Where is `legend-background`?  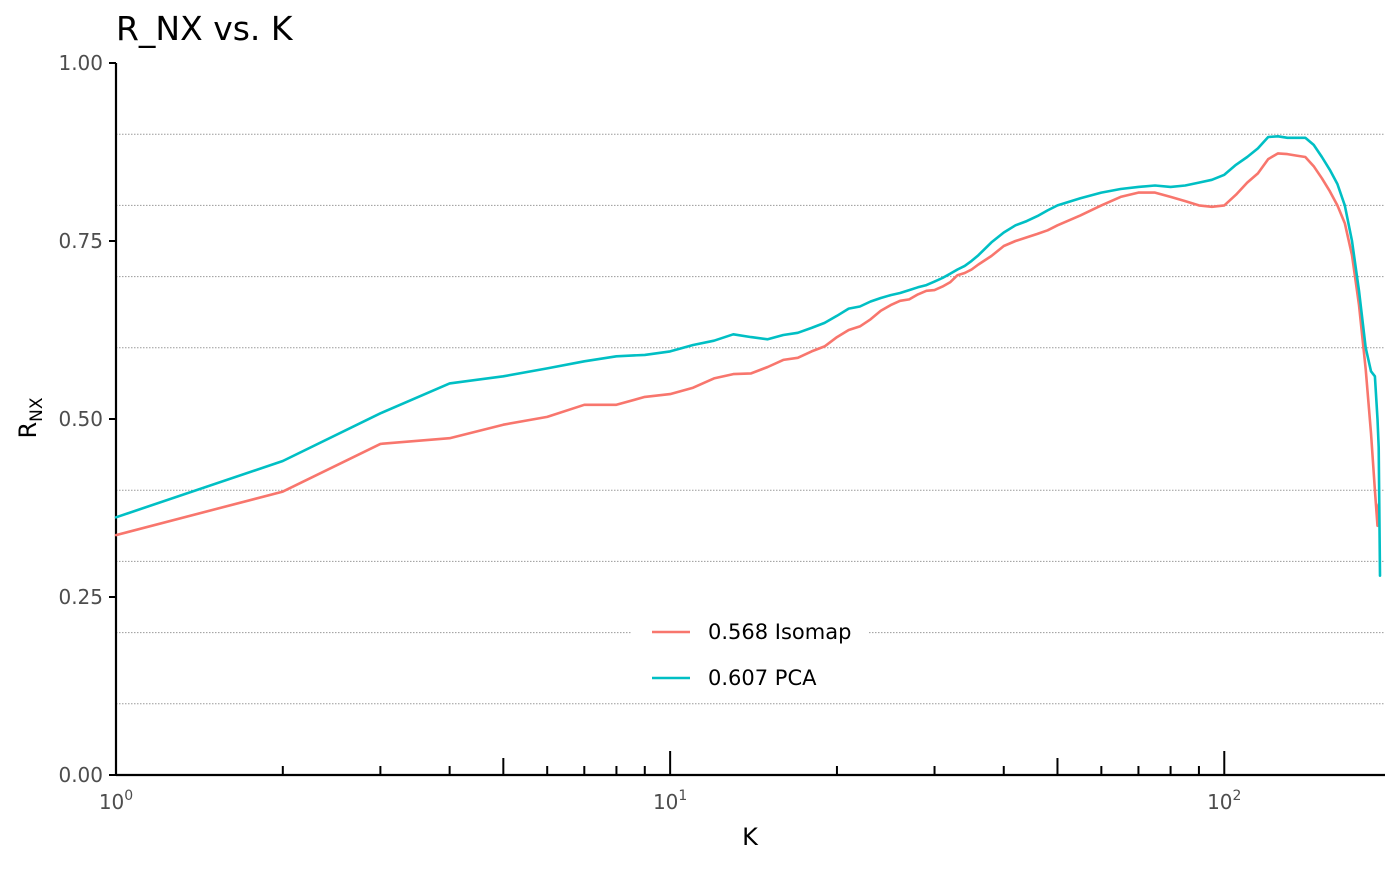 legend-background is located at coordinates (750, 653).